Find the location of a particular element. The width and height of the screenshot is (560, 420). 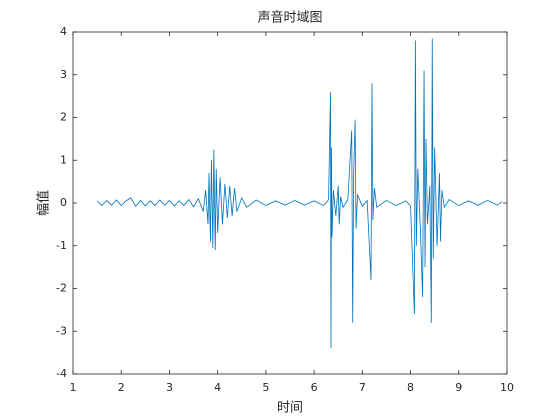

y-tick-label: -4 is located at coordinates (61, 373).